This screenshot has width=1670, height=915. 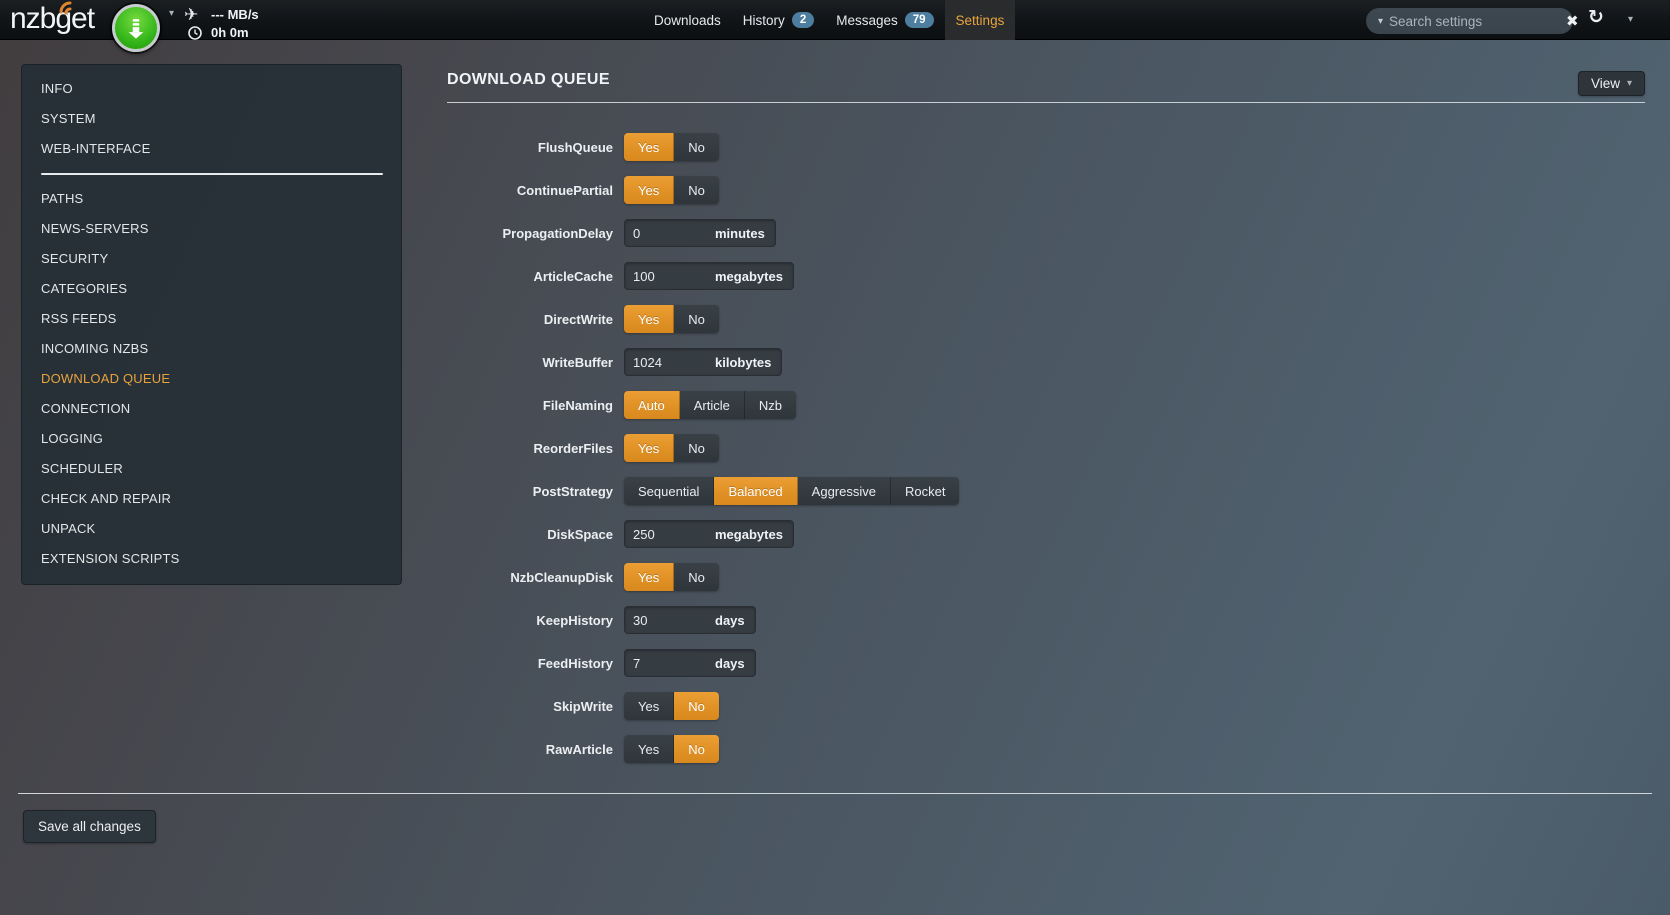 What do you see at coordinates (89, 826) in the screenshot?
I see `save-all-changes-button: Save all changes` at bounding box center [89, 826].